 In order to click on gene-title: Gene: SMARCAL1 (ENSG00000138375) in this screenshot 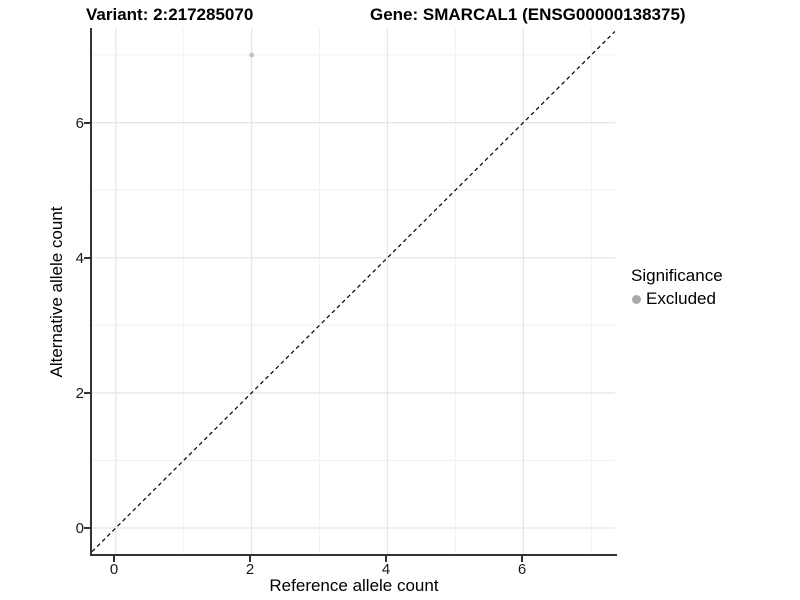, I will do `click(528, 14)`.